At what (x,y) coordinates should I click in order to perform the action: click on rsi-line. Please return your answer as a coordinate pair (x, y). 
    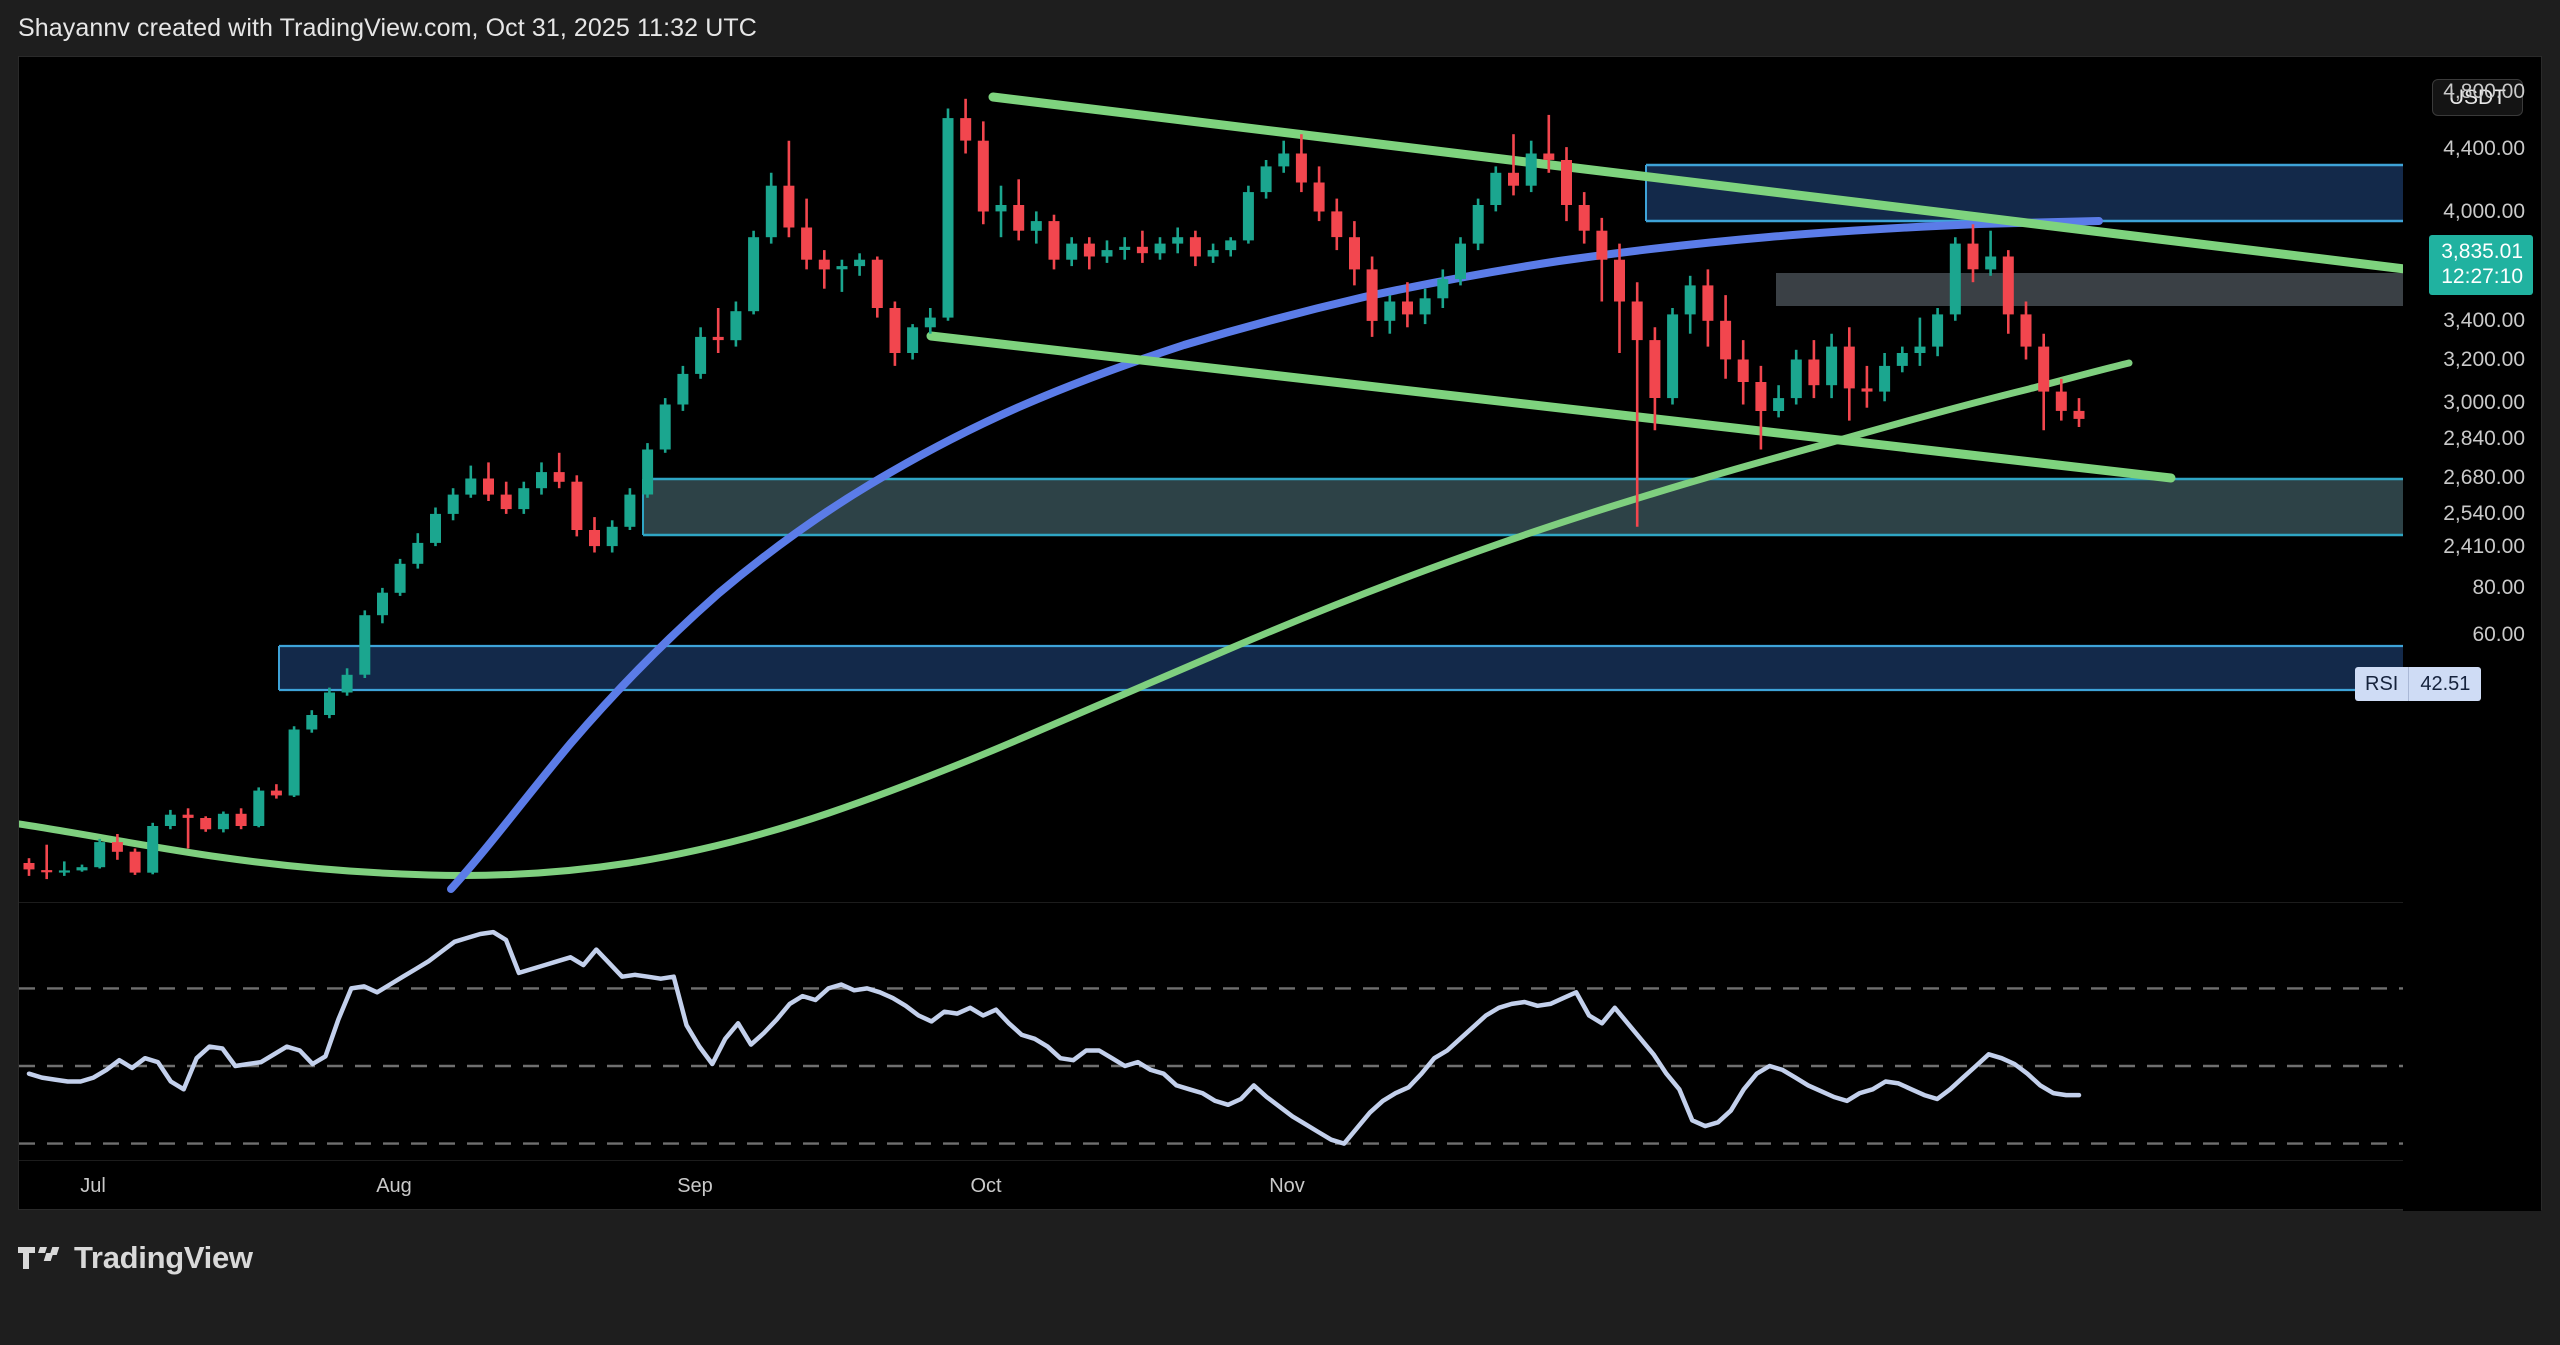
    Looking at the image, I should click on (1054, 1037).